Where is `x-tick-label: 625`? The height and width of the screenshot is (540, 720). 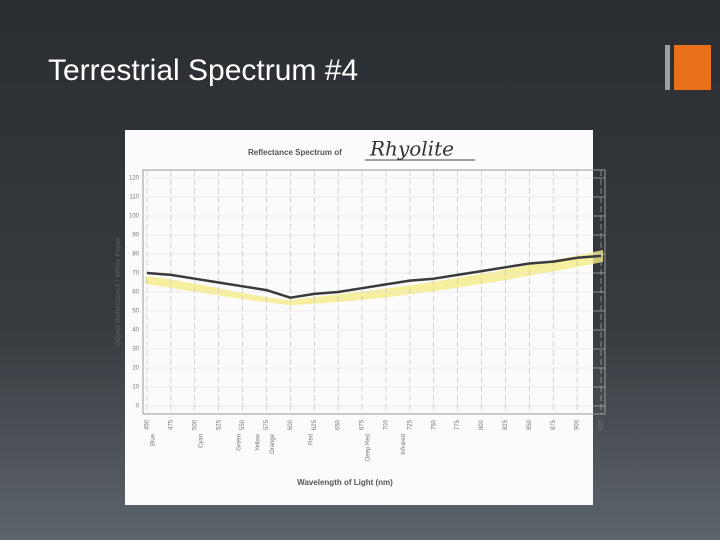
x-tick-label: 625 is located at coordinates (315, 424).